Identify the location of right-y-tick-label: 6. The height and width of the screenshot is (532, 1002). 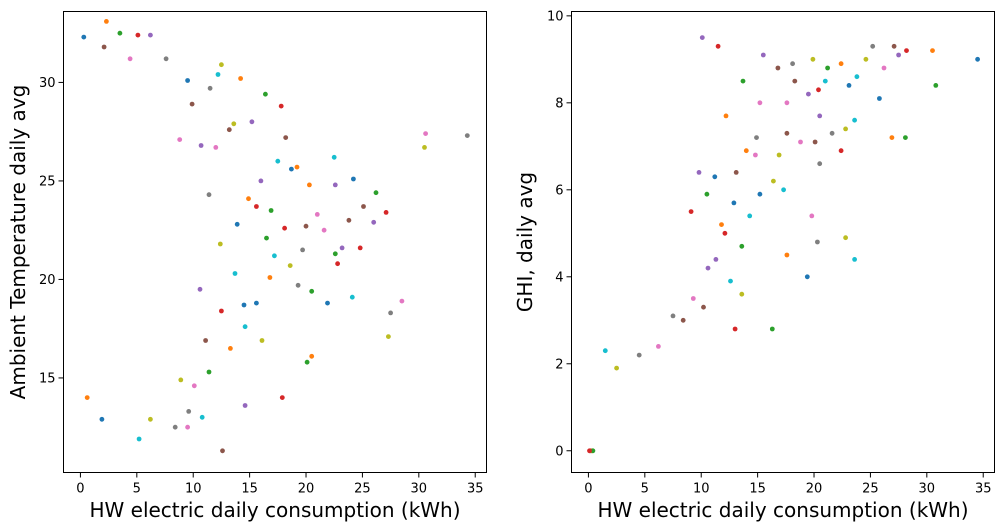
(559, 190).